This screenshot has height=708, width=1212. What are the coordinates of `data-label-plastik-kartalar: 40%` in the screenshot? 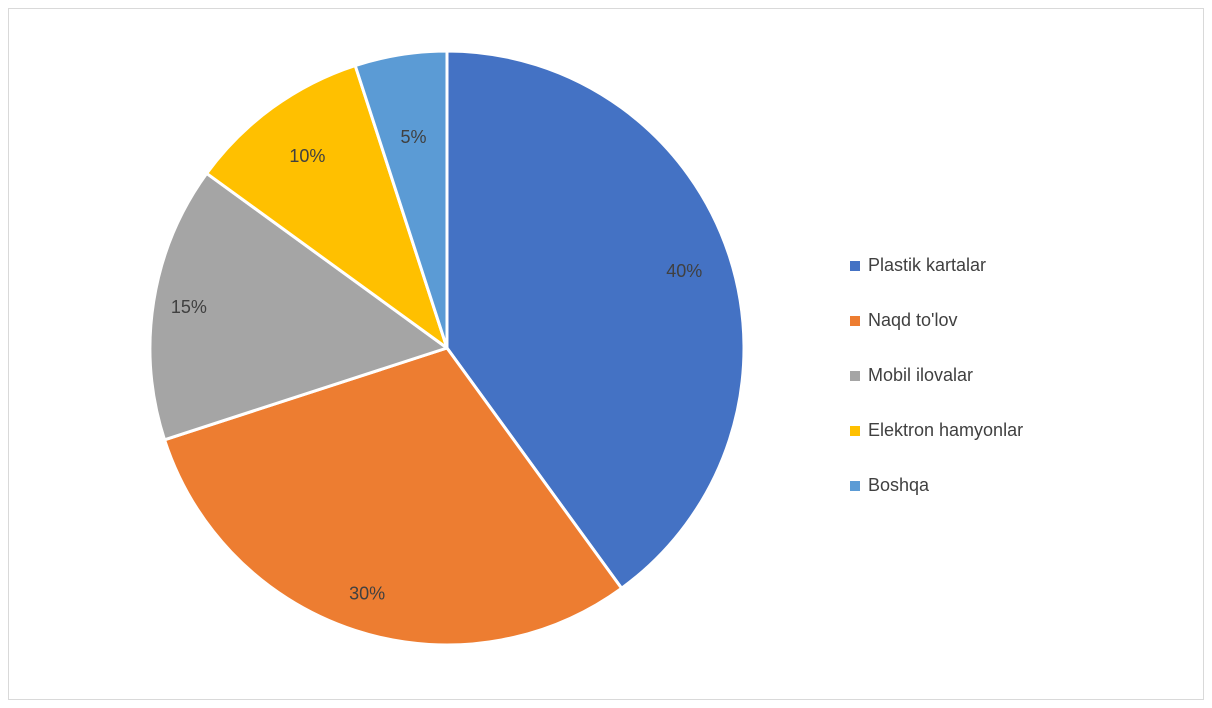 It's located at (684, 271).